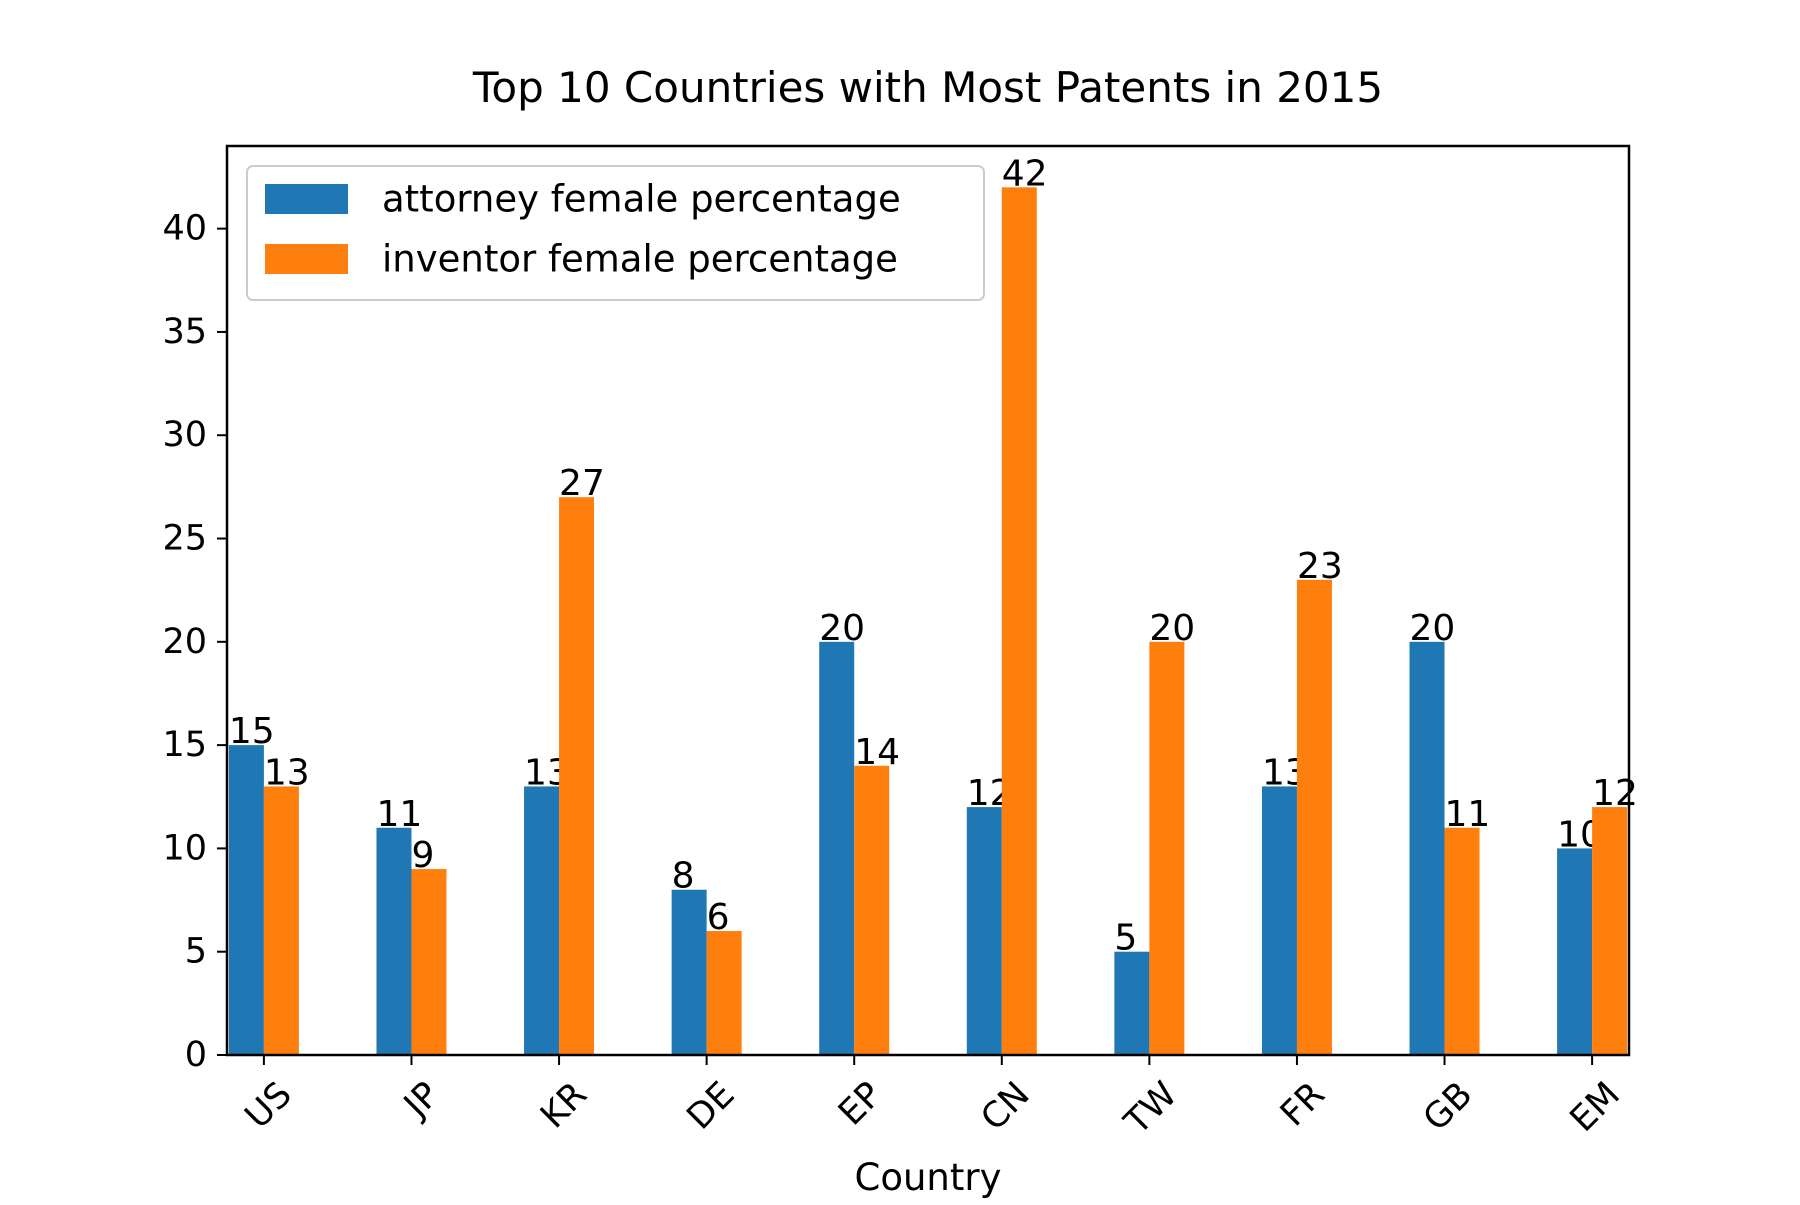 The image size is (1800, 1205). I want to click on y-tick-label-5: 5, so click(196, 952).